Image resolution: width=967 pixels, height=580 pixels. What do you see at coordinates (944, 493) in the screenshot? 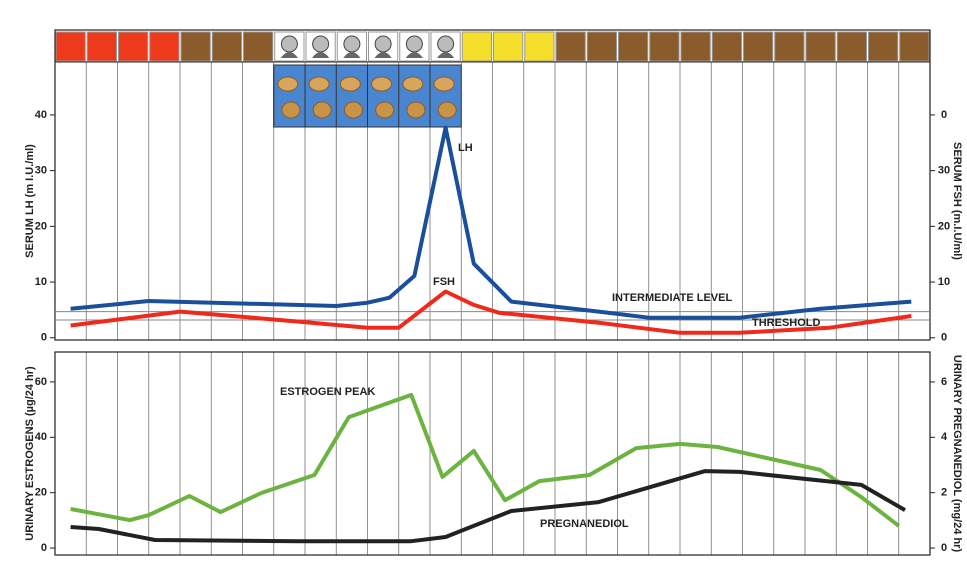
I see `y2-tick-label: 2` at bounding box center [944, 493].